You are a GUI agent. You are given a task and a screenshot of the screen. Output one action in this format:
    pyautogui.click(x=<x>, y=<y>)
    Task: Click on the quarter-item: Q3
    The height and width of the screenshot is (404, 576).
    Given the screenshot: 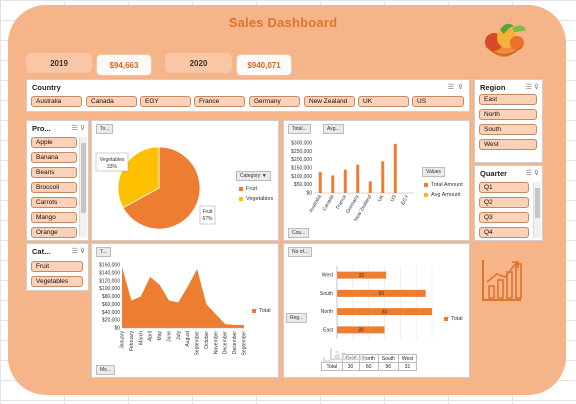 What is the action you would take?
    pyautogui.click(x=504, y=217)
    